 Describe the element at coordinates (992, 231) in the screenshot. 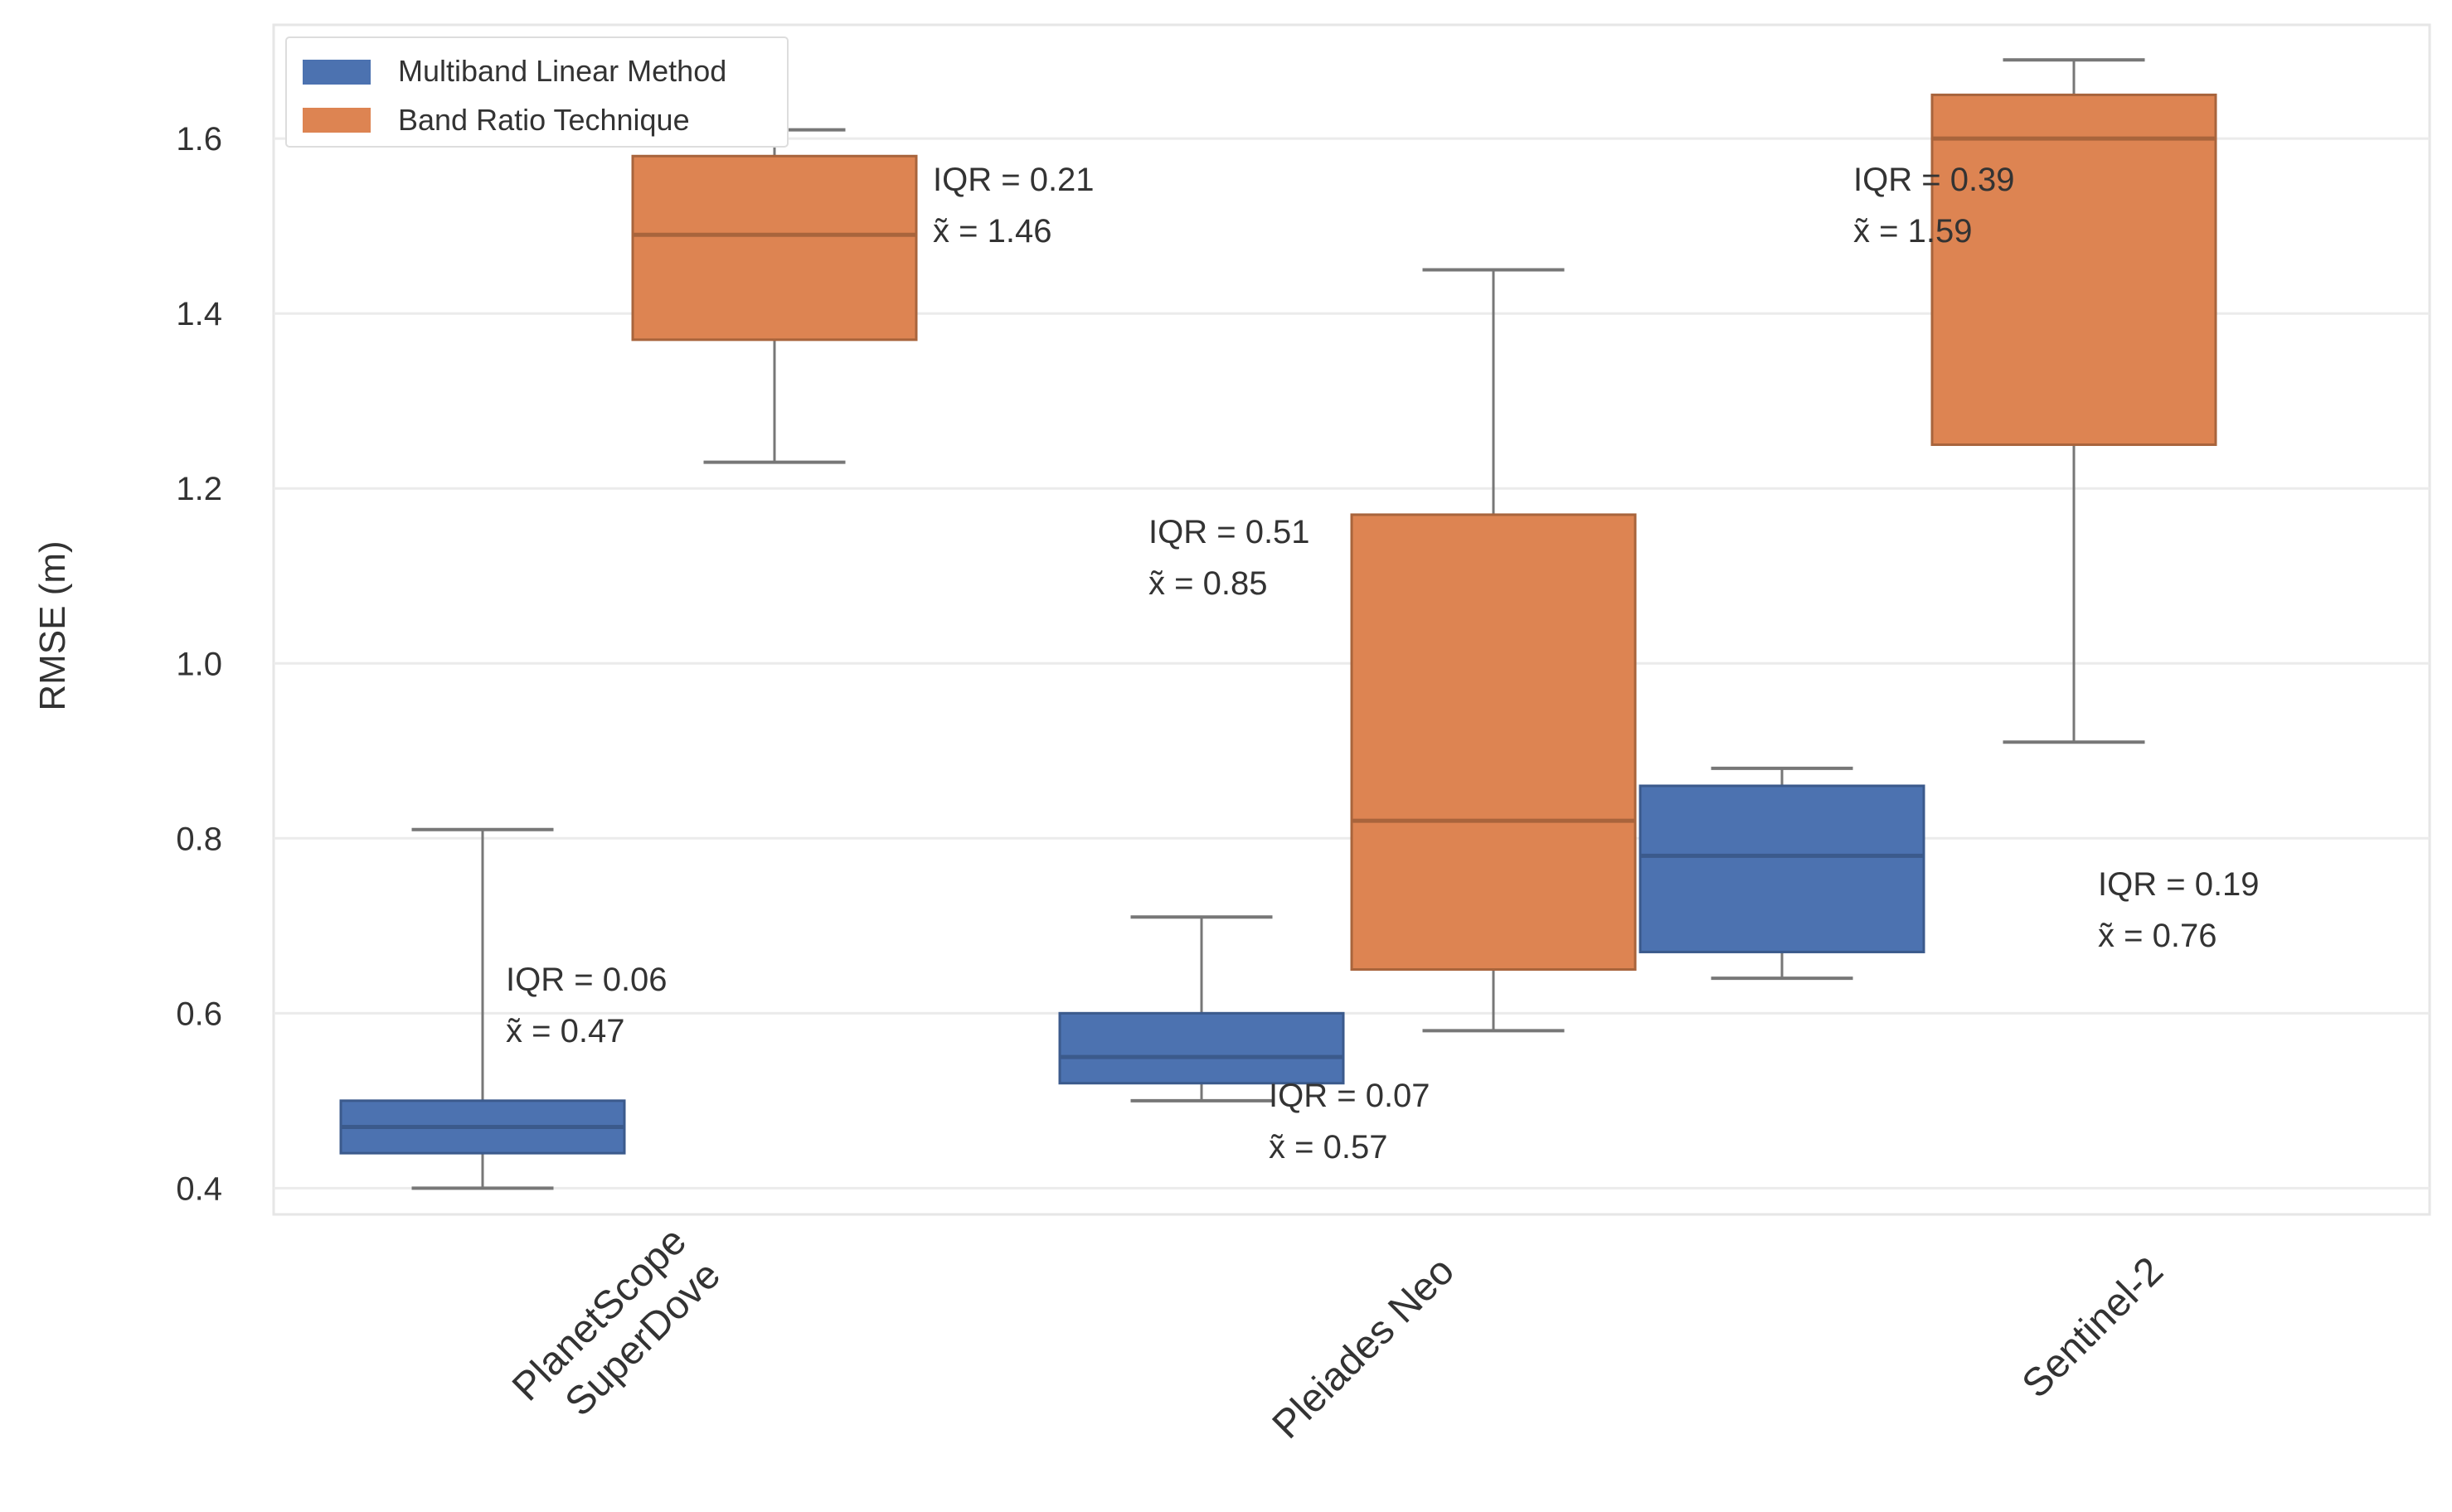

I see `median-annotation: x̃ = 1.46` at that location.